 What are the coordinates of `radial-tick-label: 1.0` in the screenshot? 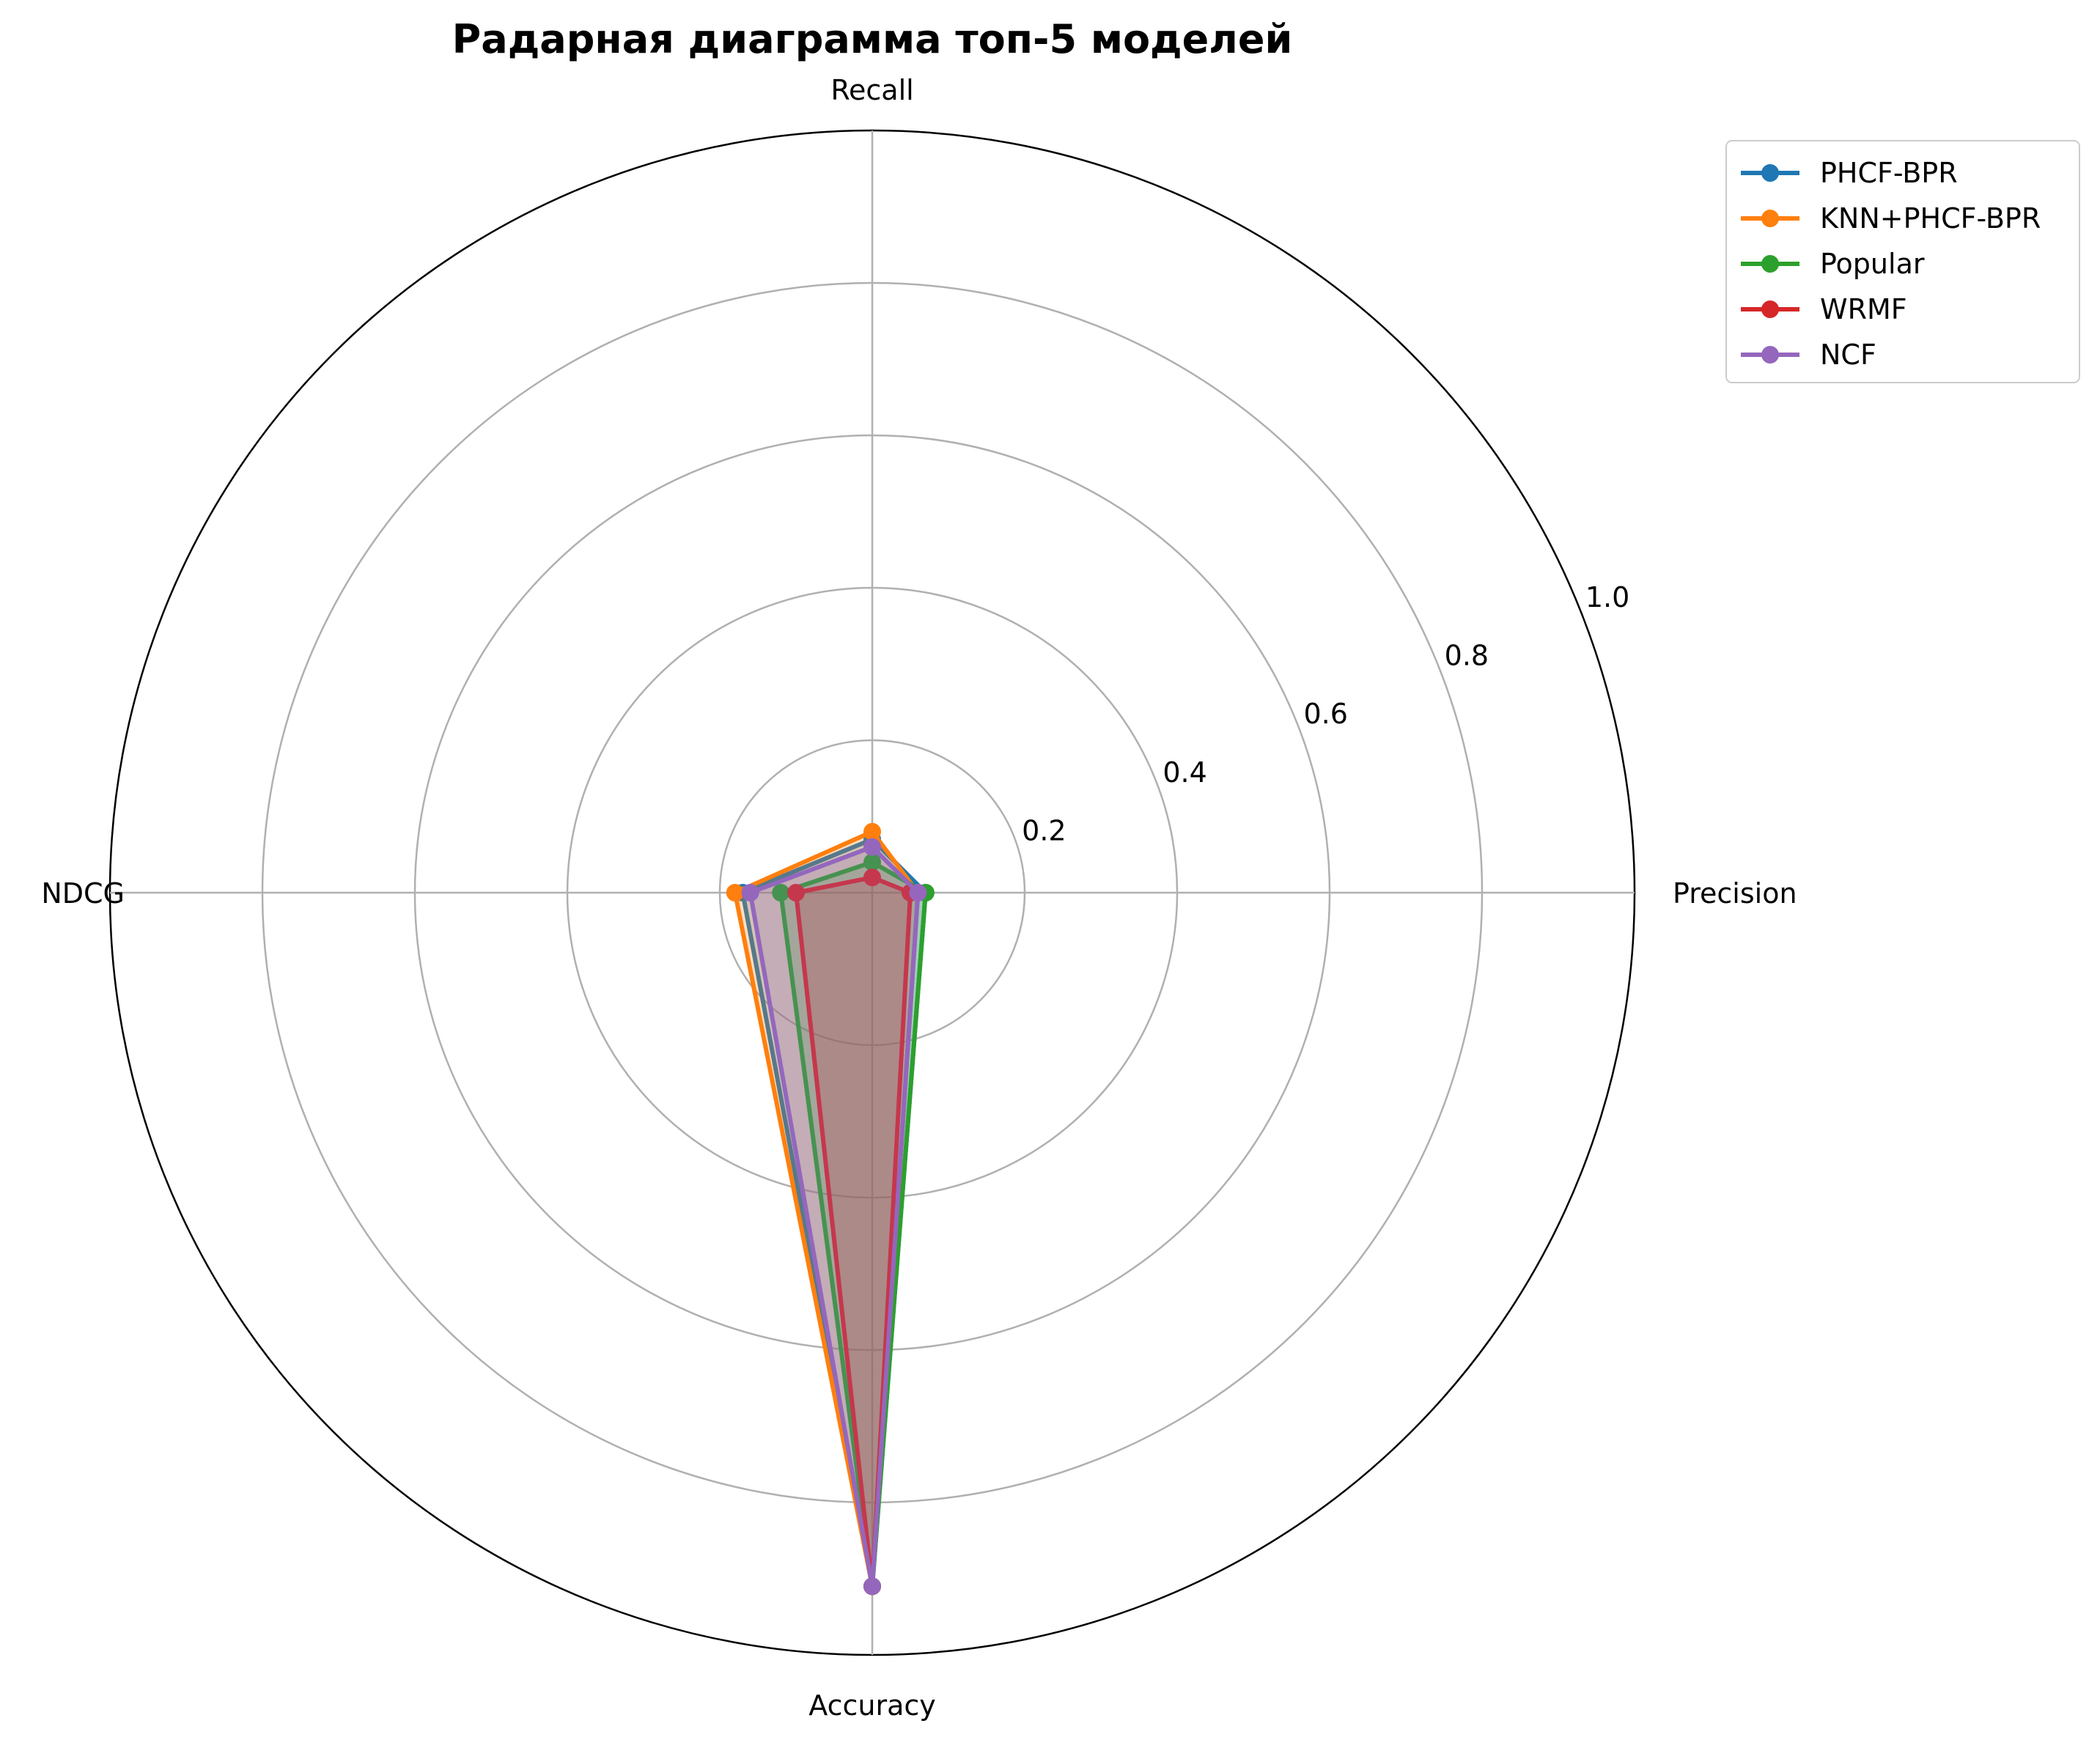 It's located at (1607, 597).